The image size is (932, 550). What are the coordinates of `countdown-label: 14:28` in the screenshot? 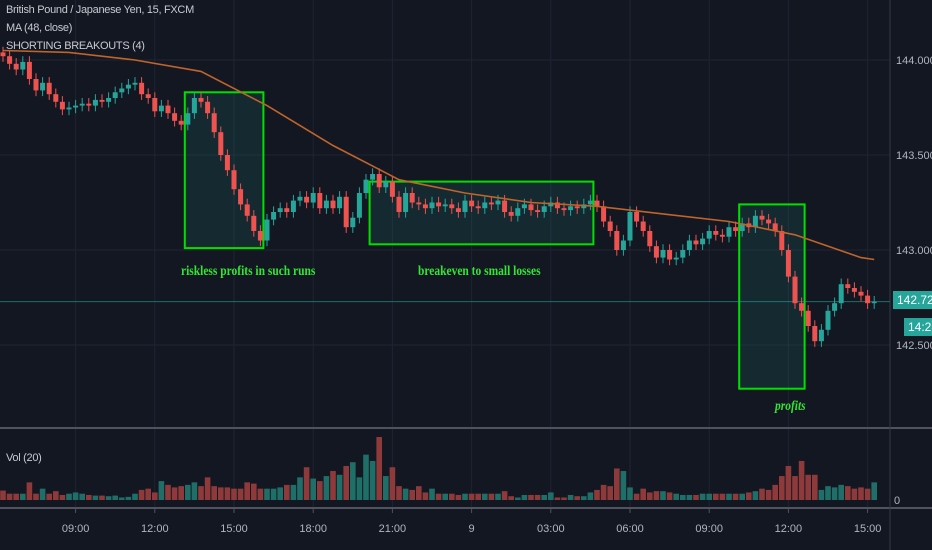 It's located at (918, 327).